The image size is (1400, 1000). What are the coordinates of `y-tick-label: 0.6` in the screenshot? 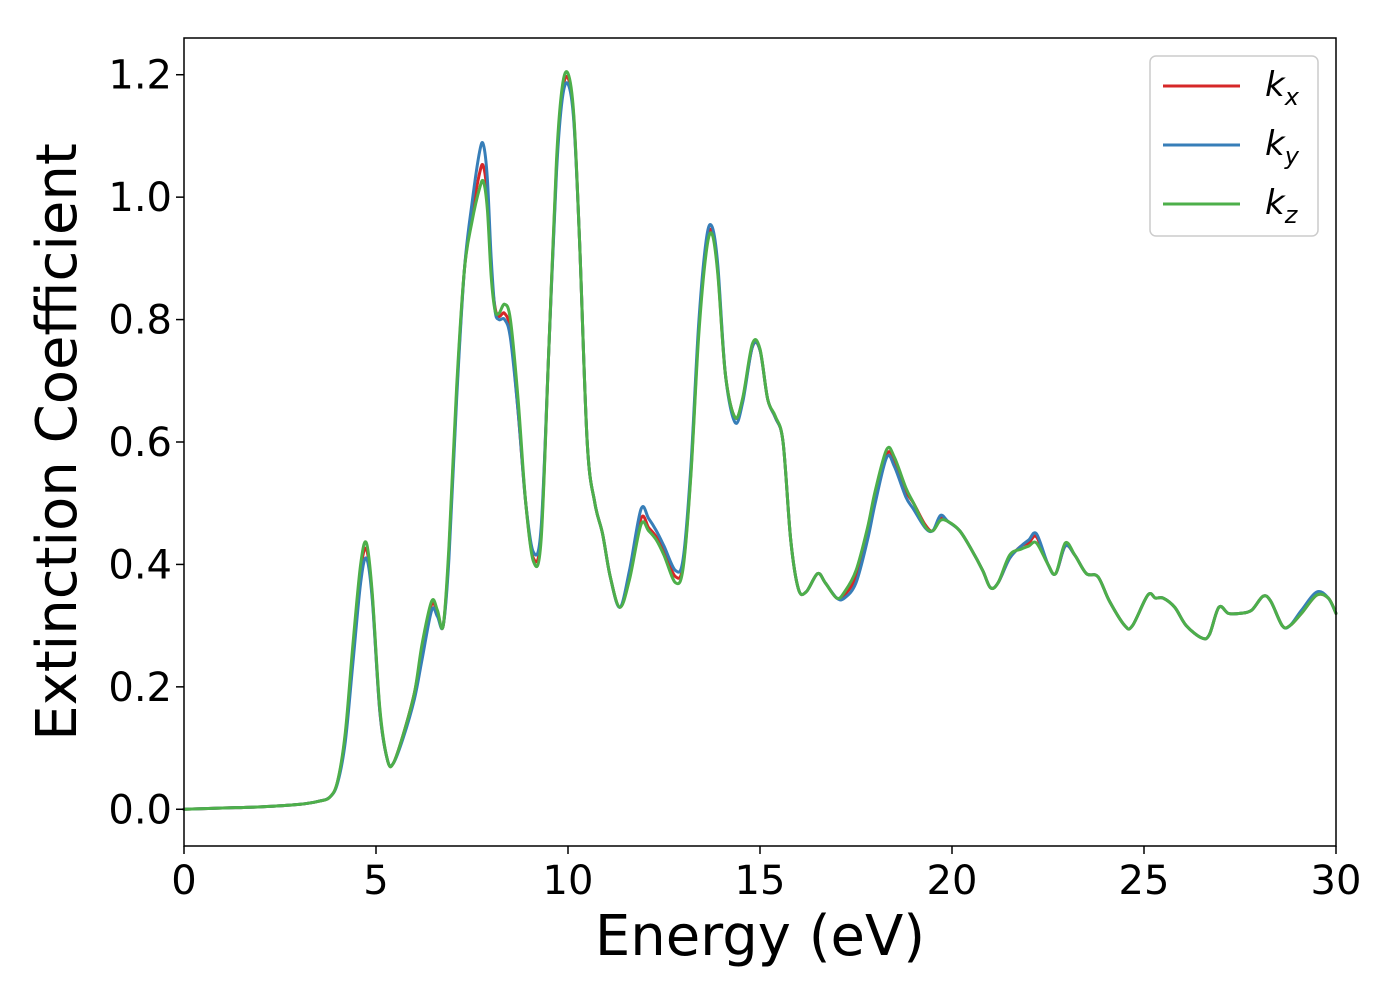 It's located at (140, 443).